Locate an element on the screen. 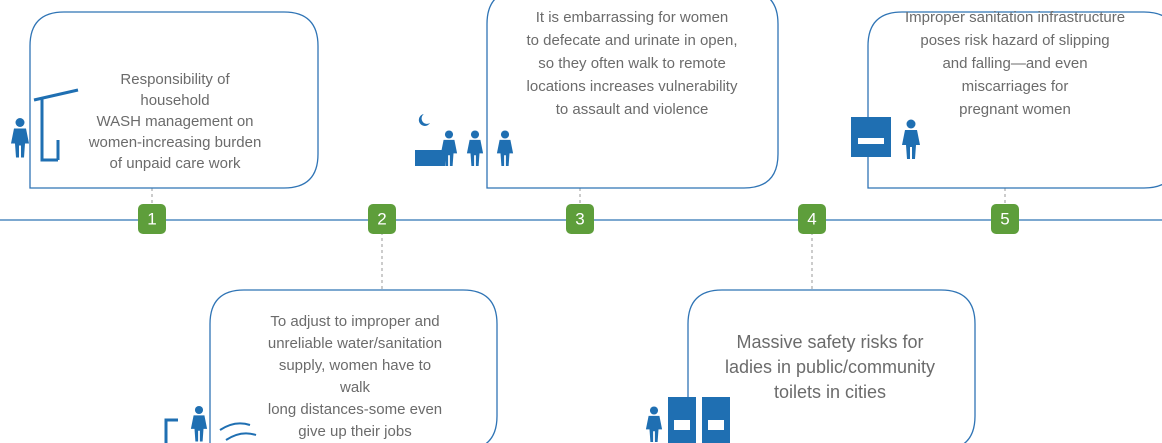 The width and height of the screenshot is (1162, 443). callout-text: Improper sanitation infrastructure is located at coordinates (1015, 17).